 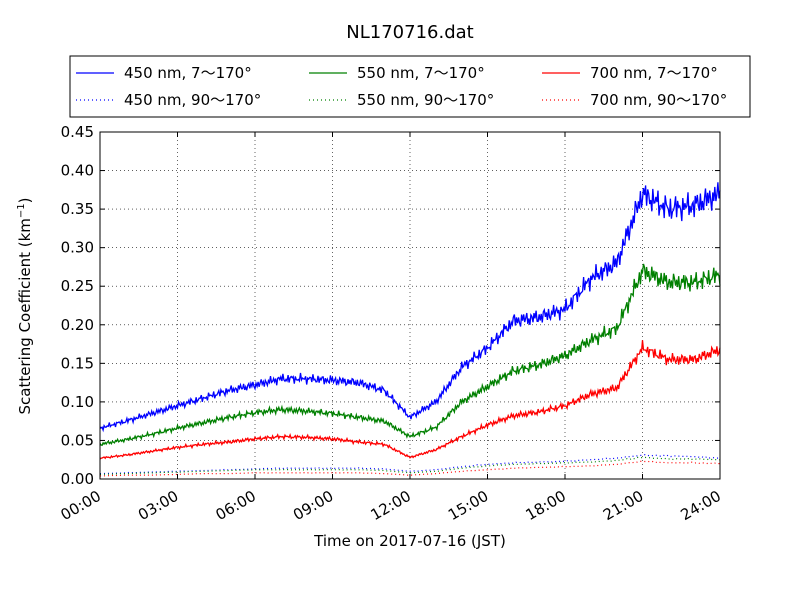 I want to click on y-tick-label: 0.25, so click(x=77, y=286).